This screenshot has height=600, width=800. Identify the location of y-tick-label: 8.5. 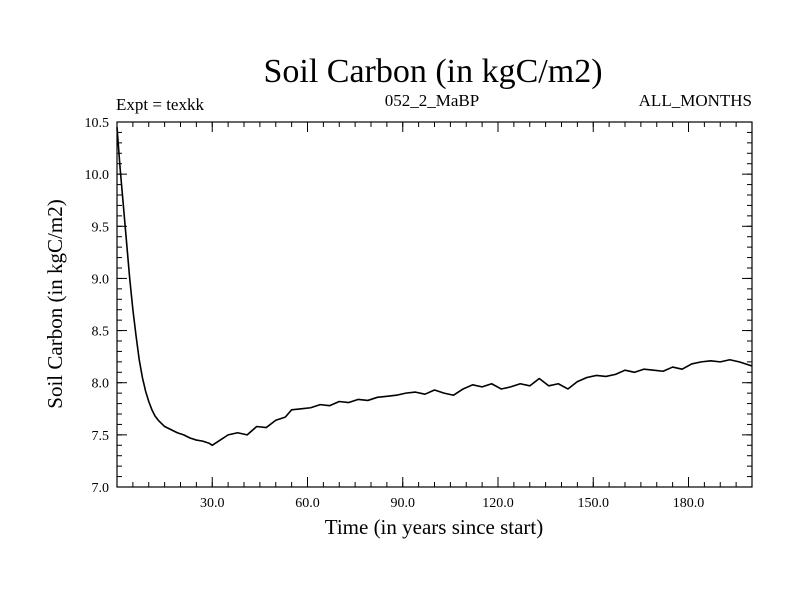
(101, 332).